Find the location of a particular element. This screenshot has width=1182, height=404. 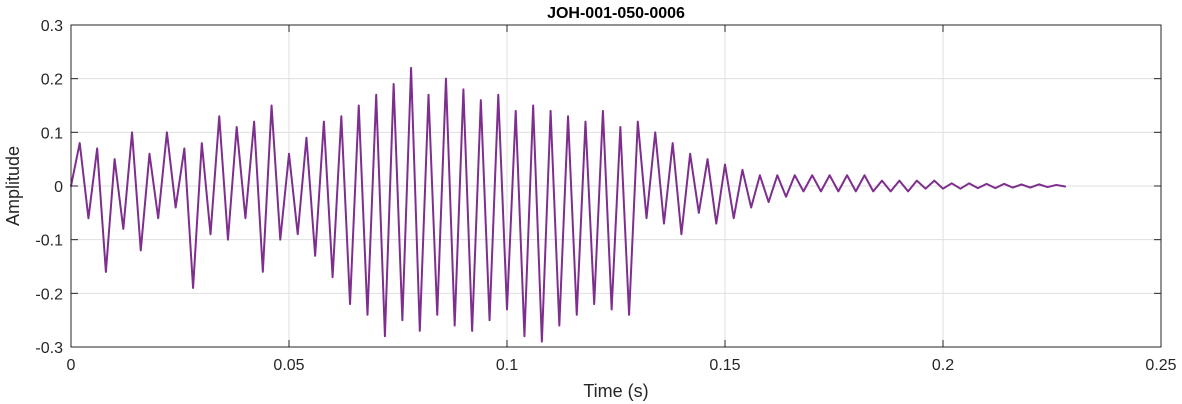

x-tick-label: 0.1 is located at coordinates (507, 365).